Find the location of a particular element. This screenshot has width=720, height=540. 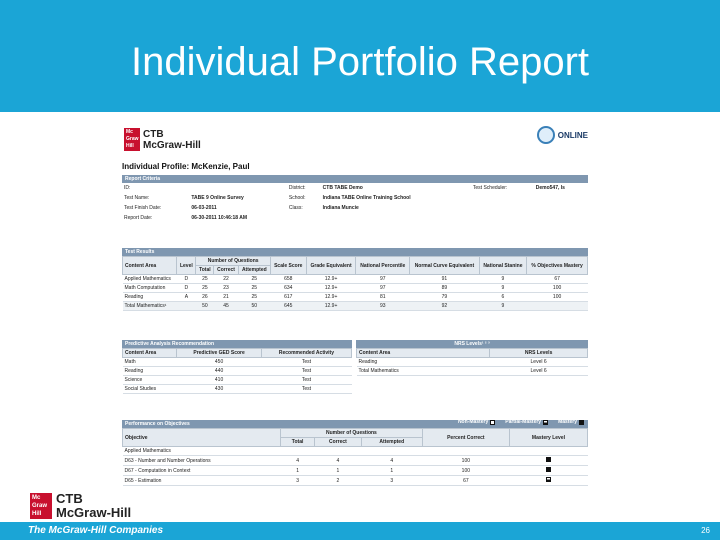

criteria-label: Test Finish Date: is located at coordinates (143, 208).